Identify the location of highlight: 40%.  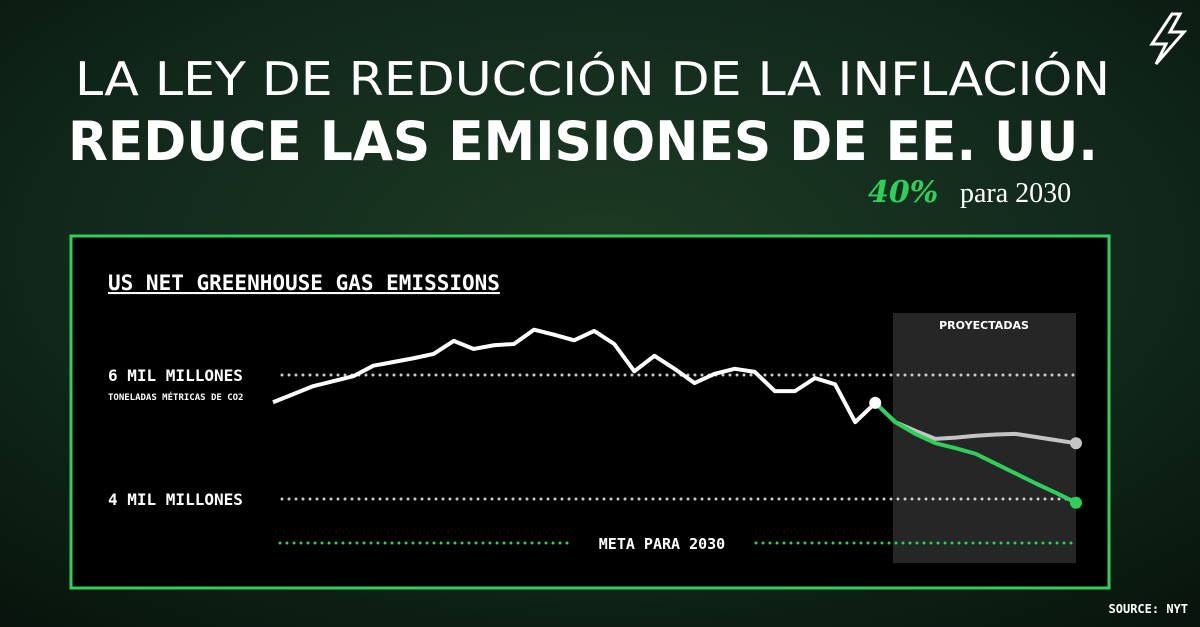
(903, 192).